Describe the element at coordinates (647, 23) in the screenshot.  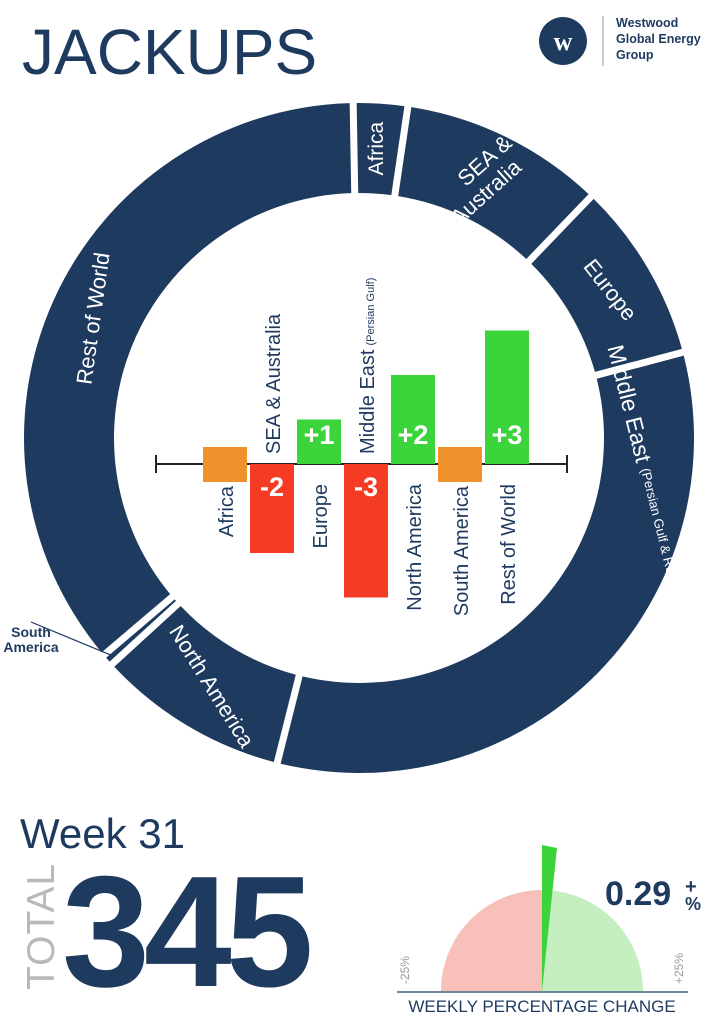
I see `company-name-line-1: Westwood` at that location.